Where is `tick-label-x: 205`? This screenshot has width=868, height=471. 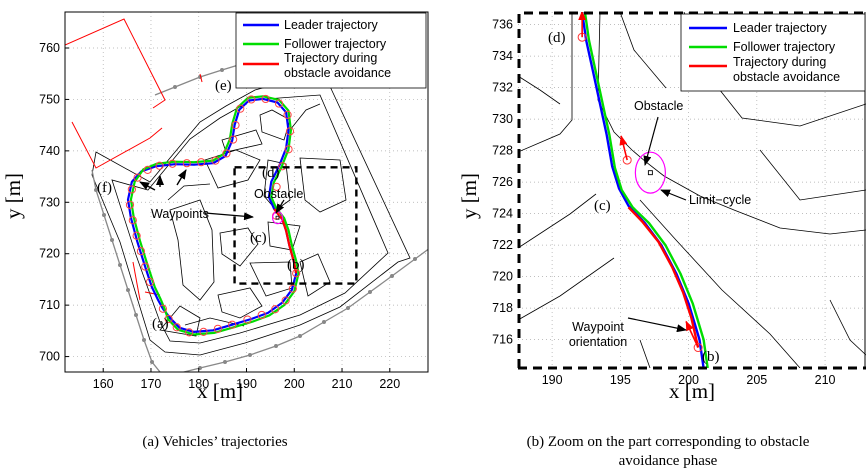 tick-label-x: 205 is located at coordinates (756, 380).